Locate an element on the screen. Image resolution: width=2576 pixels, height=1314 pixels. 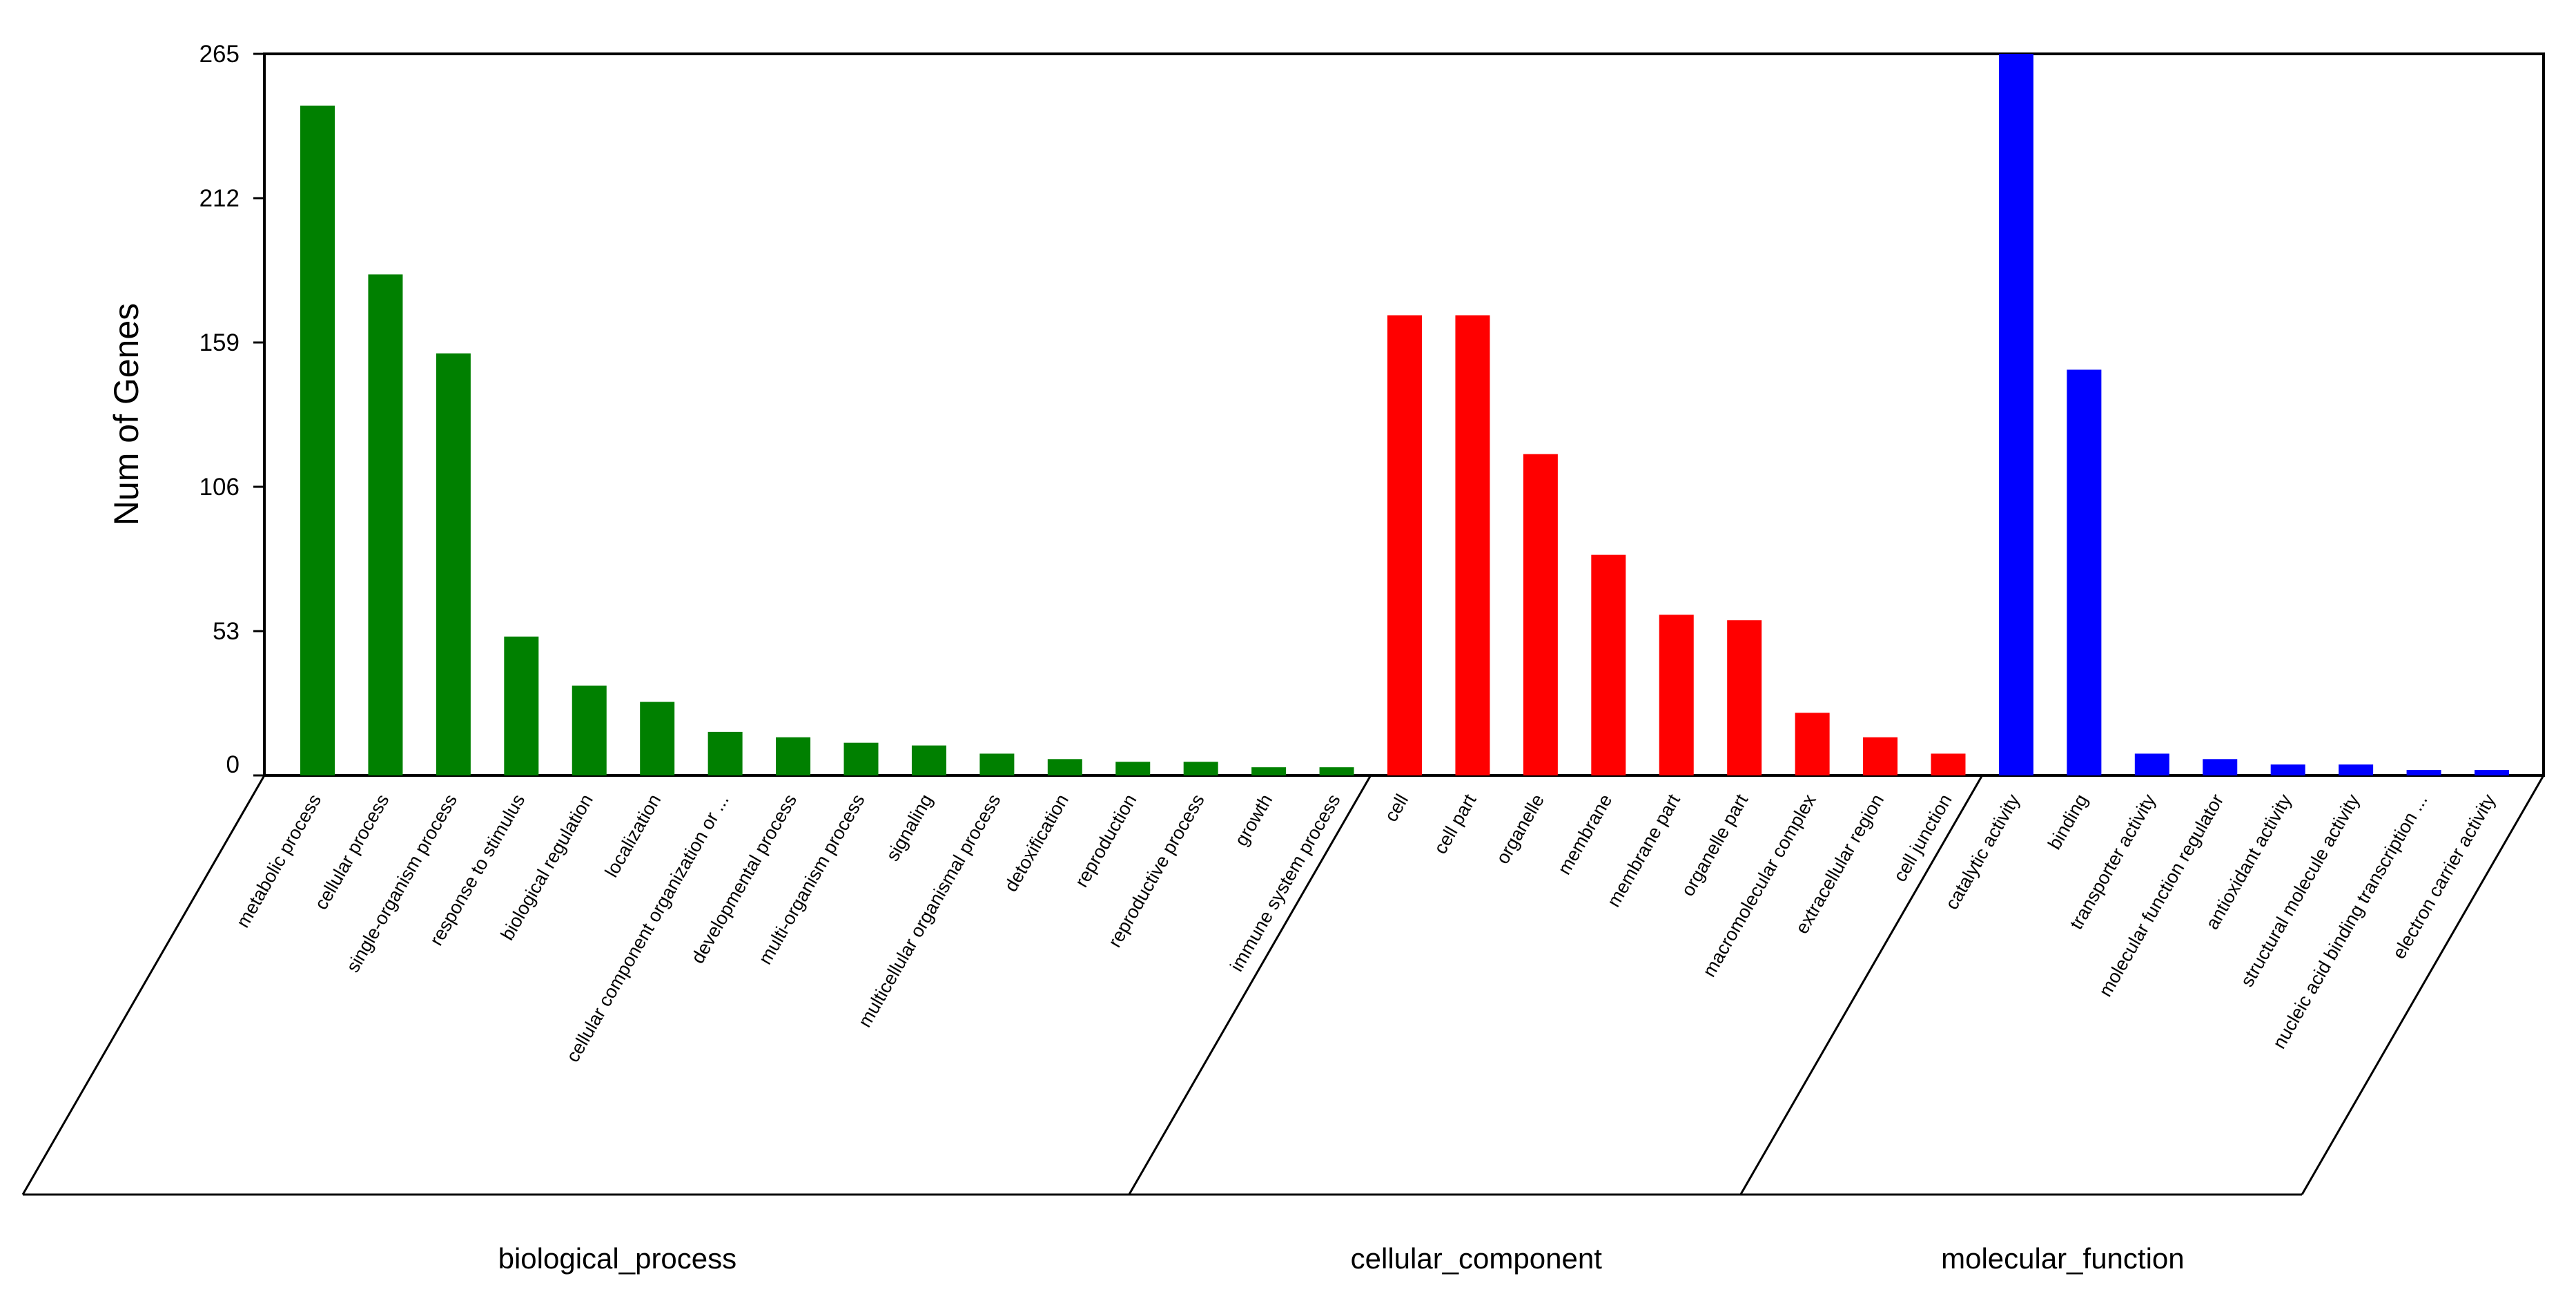
category-label: binding is located at coordinates (2068, 822).